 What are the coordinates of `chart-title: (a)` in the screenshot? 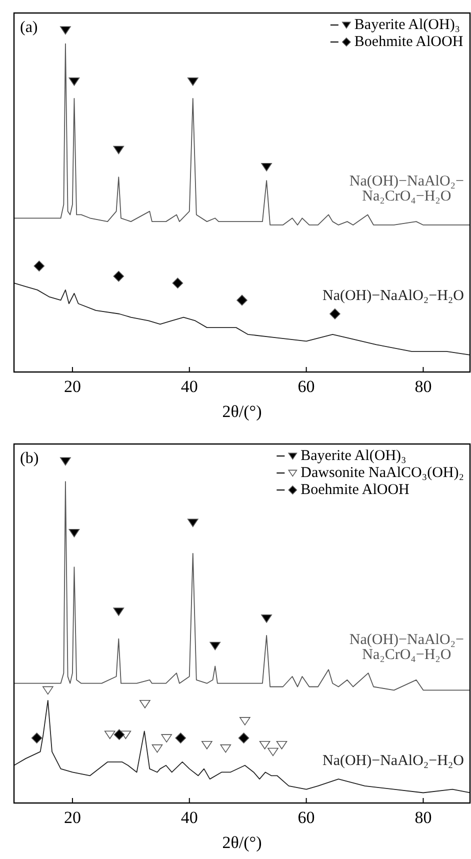 It's located at (29, 27).